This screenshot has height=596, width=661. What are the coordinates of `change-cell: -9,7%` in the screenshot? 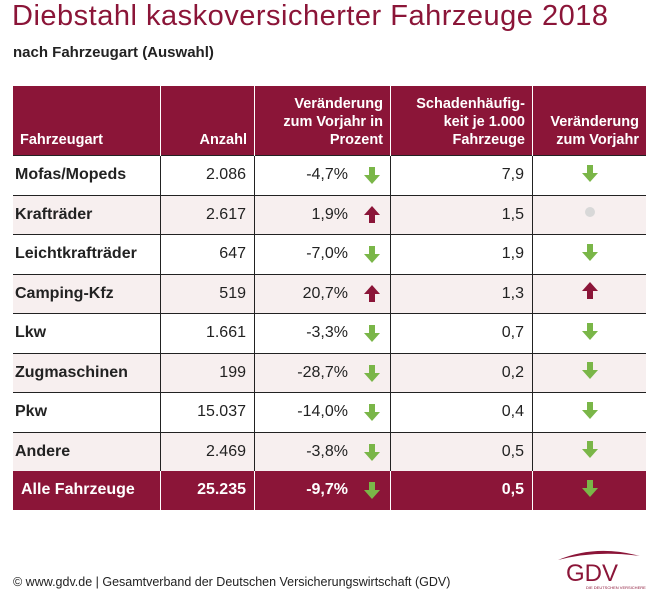 It's located at (322, 490).